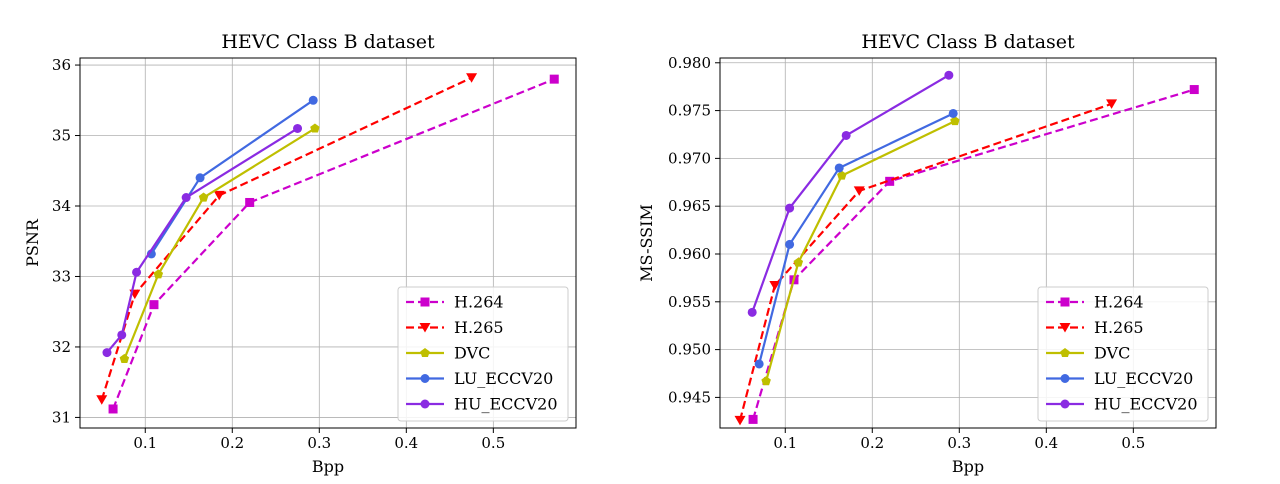  I want to click on legend-label: HU_ECCV20, so click(506, 404).